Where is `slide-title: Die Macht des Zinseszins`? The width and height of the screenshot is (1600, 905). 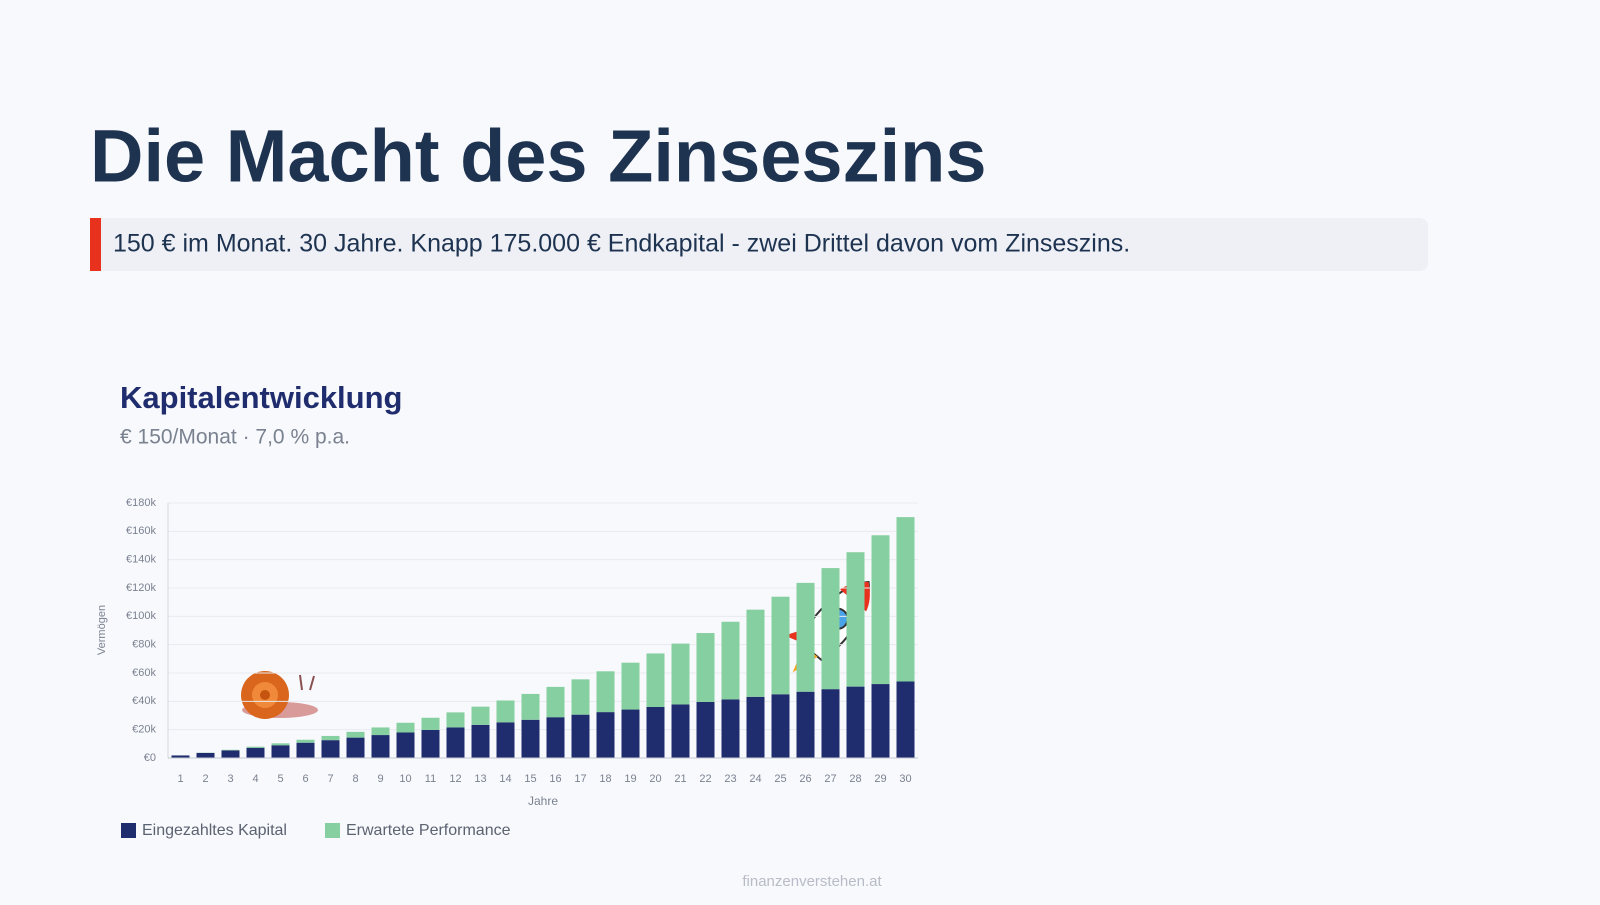 slide-title: Die Macht des Zinseszins is located at coordinates (538, 156).